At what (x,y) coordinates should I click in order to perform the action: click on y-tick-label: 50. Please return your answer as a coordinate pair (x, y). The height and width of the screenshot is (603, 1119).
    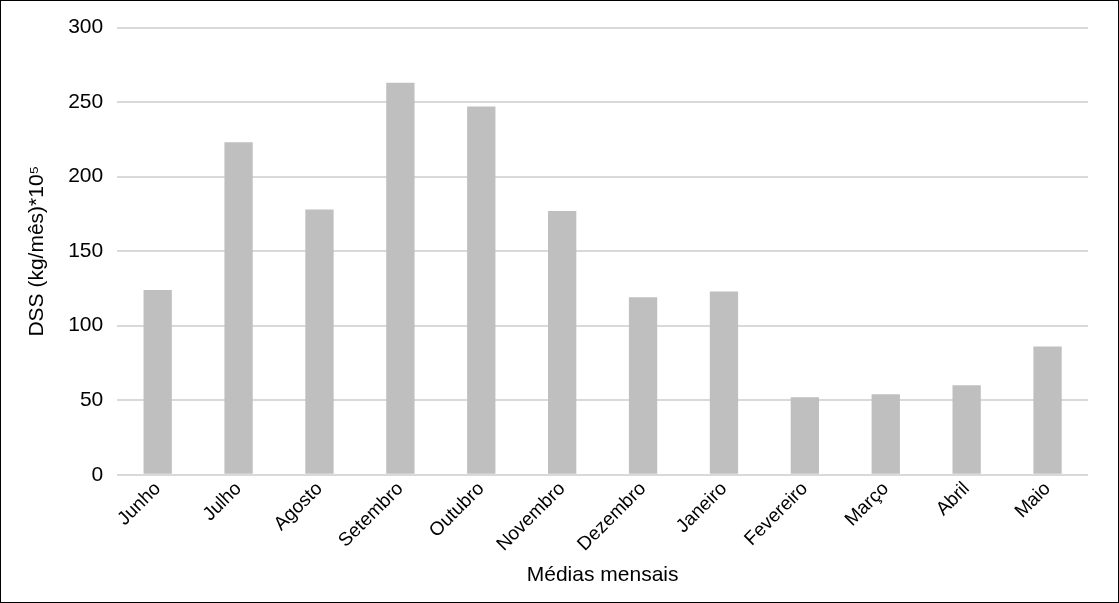
    Looking at the image, I should click on (91, 398).